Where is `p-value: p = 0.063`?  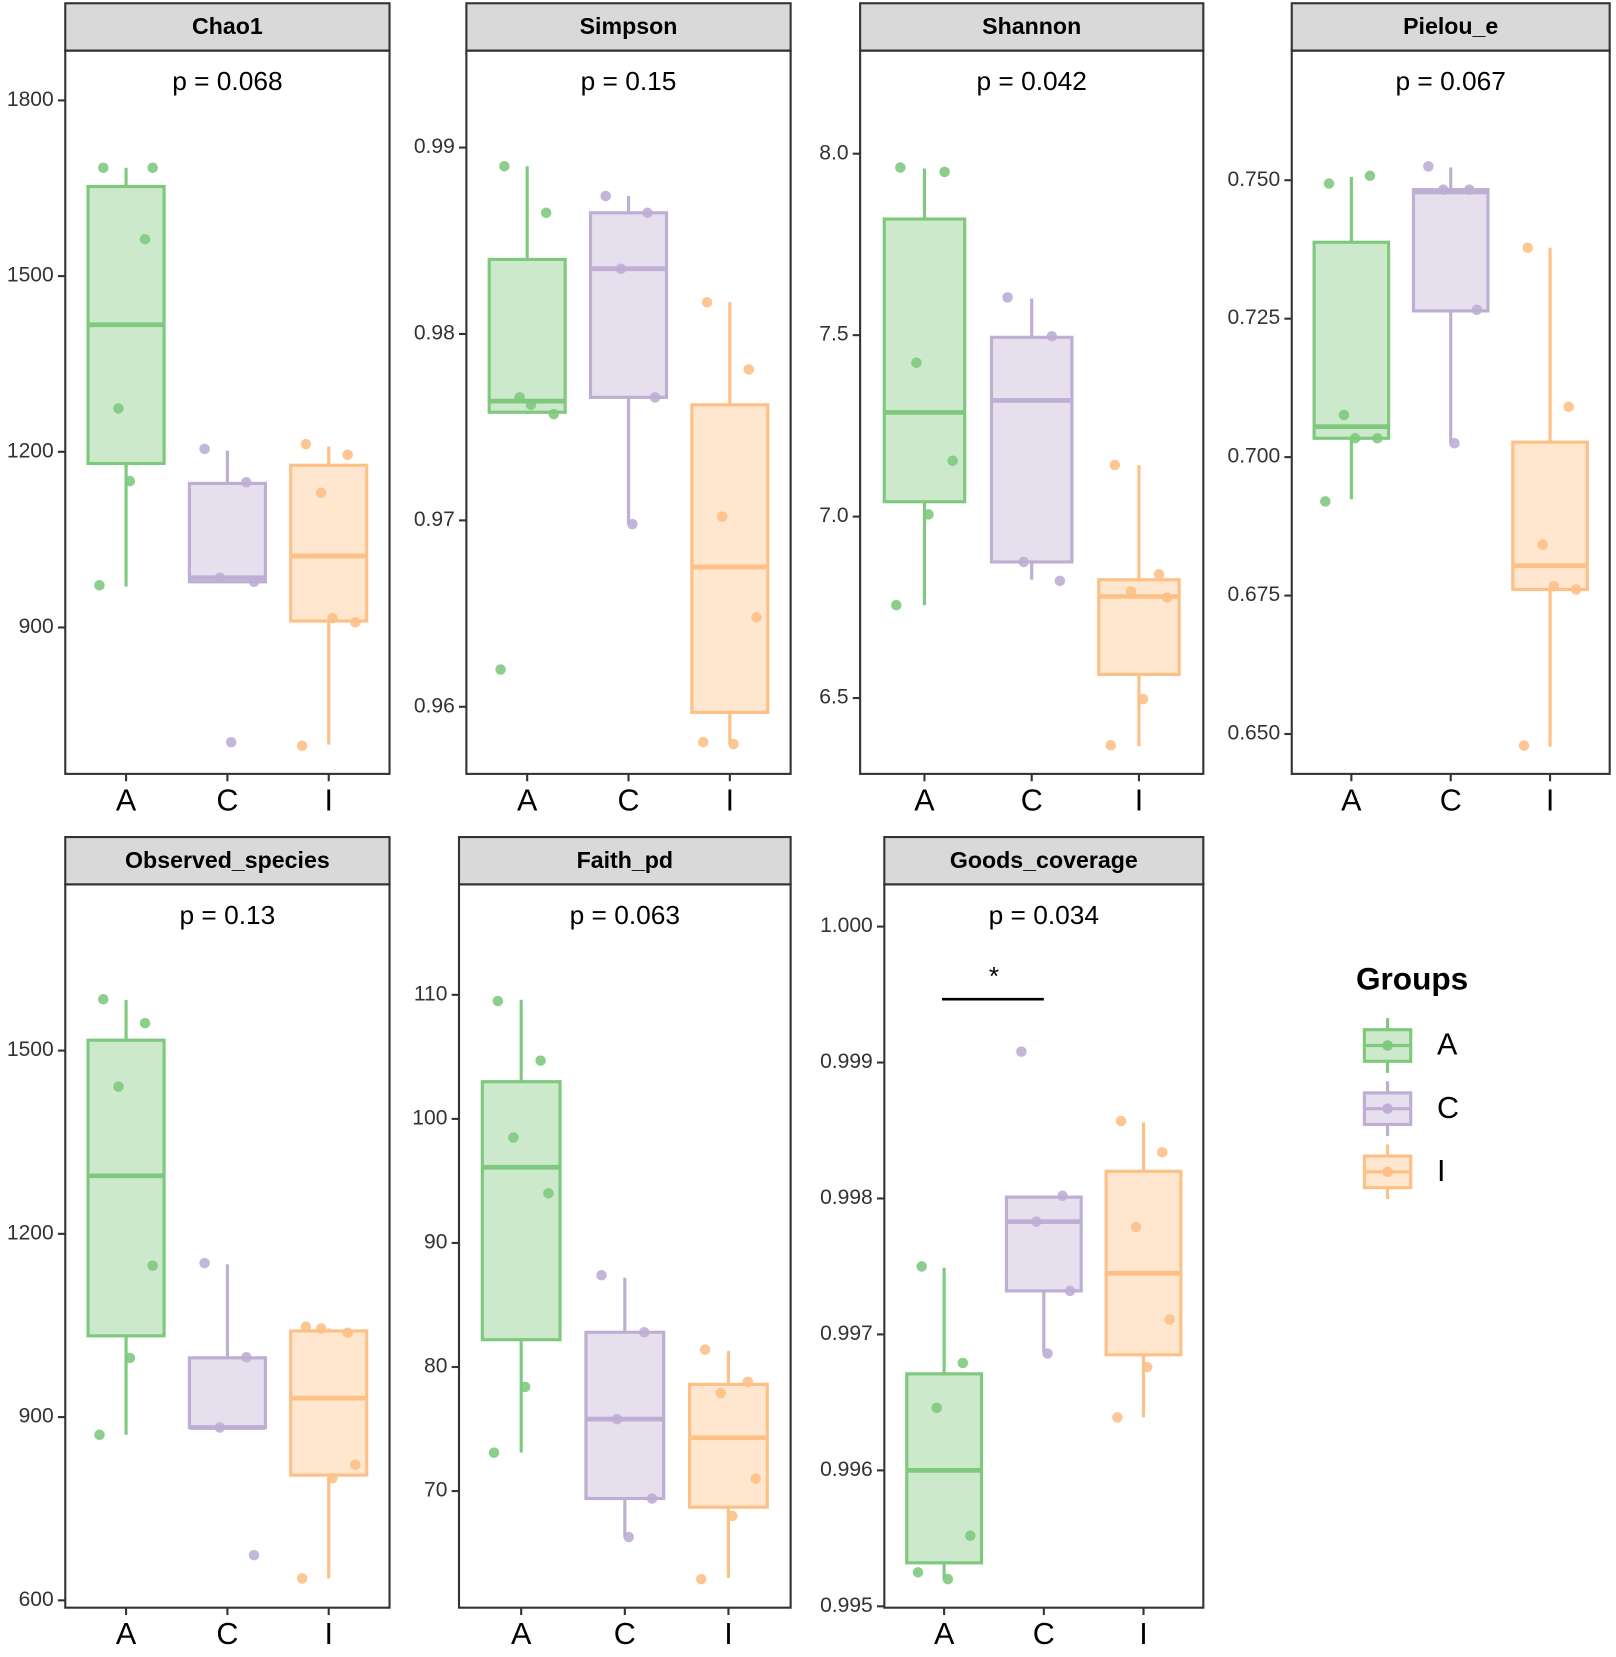
p-value: p = 0.063 is located at coordinates (625, 915).